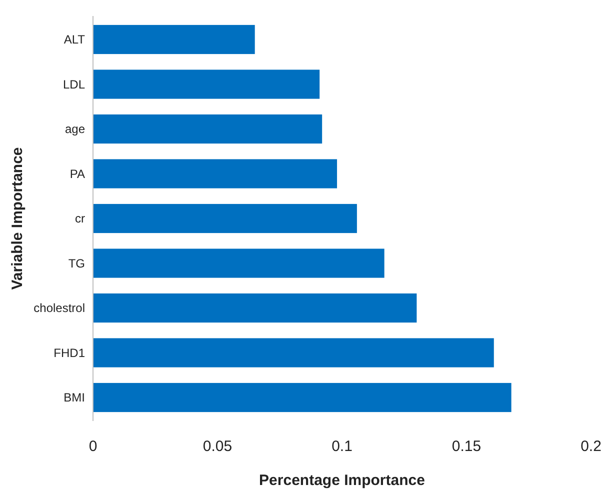  What do you see at coordinates (75, 39) in the screenshot?
I see `y-tick-label: ALT` at bounding box center [75, 39].